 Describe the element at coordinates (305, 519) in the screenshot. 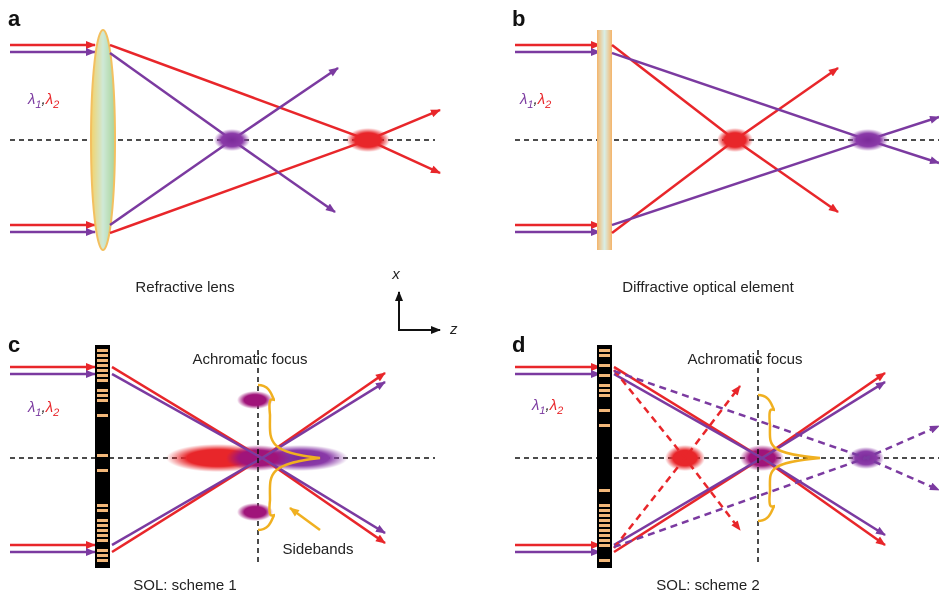

I see `pointer` at that location.